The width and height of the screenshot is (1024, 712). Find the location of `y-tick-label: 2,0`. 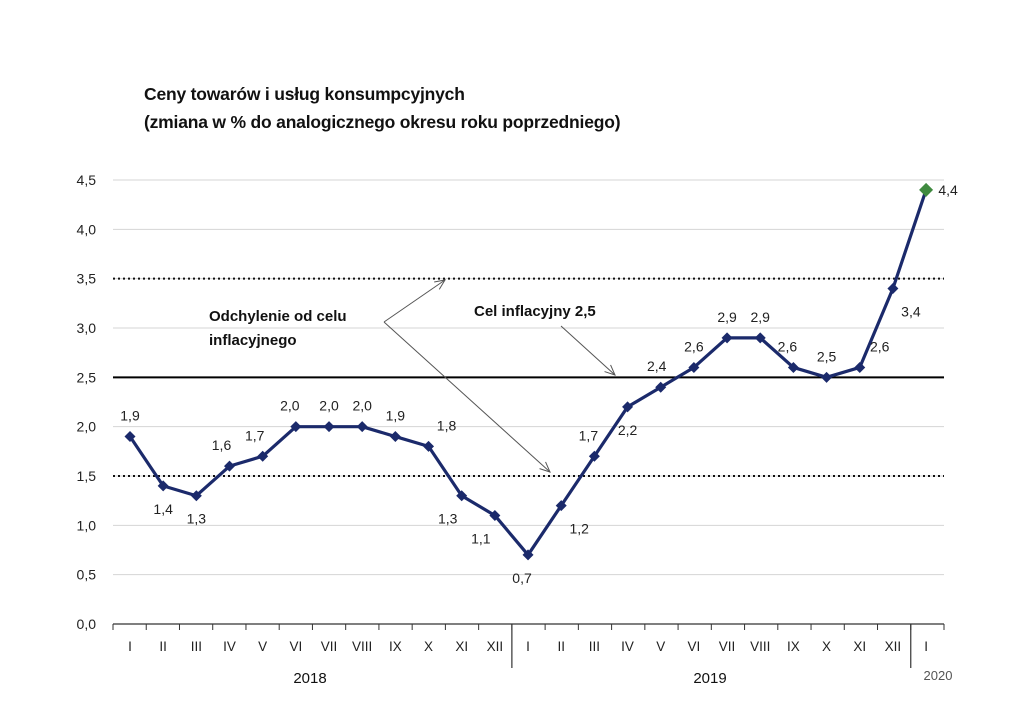

y-tick-label: 2,0 is located at coordinates (87, 427).